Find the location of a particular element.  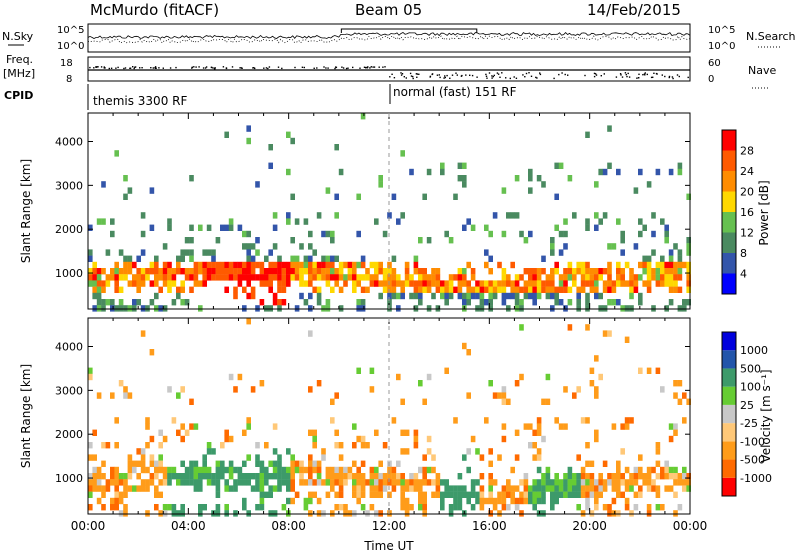

power-colorbar-swatch is located at coordinates (729, 160).